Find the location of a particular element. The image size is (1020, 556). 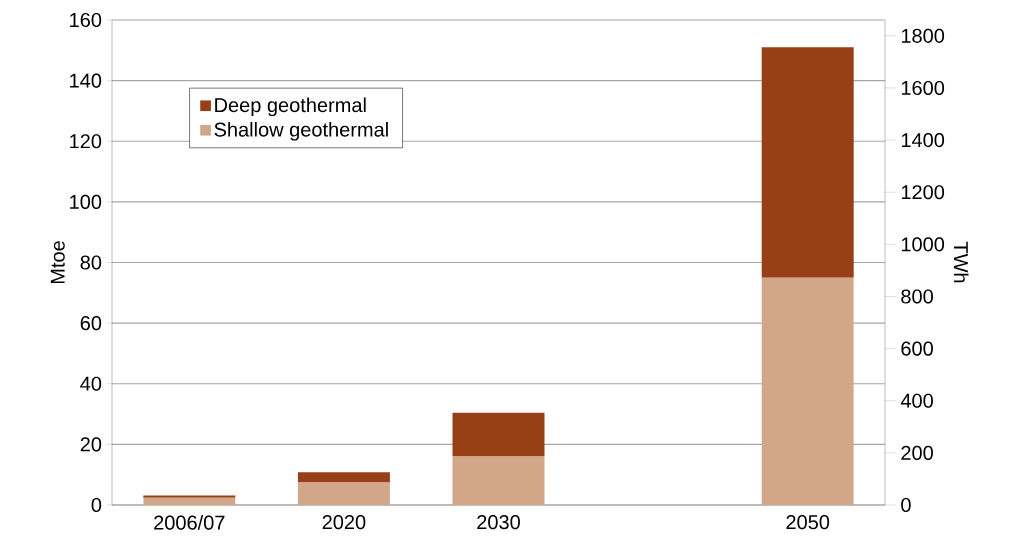

legend-label: Deep geothermal is located at coordinates (290, 107).